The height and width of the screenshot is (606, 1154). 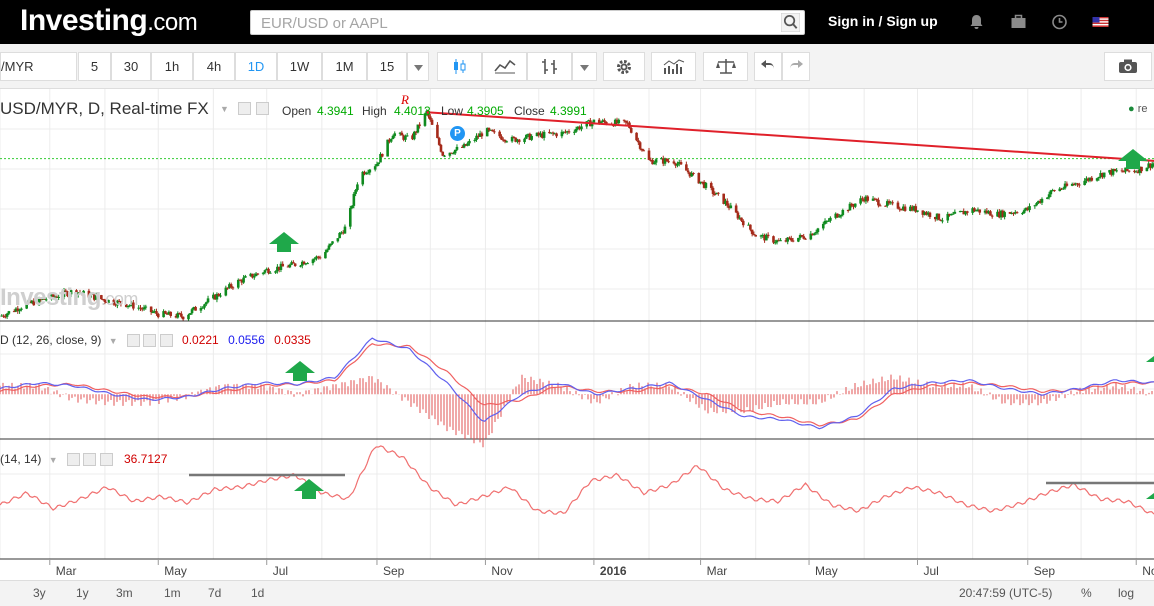 What do you see at coordinates (94, 66) in the screenshot?
I see `interval-5: 5` at bounding box center [94, 66].